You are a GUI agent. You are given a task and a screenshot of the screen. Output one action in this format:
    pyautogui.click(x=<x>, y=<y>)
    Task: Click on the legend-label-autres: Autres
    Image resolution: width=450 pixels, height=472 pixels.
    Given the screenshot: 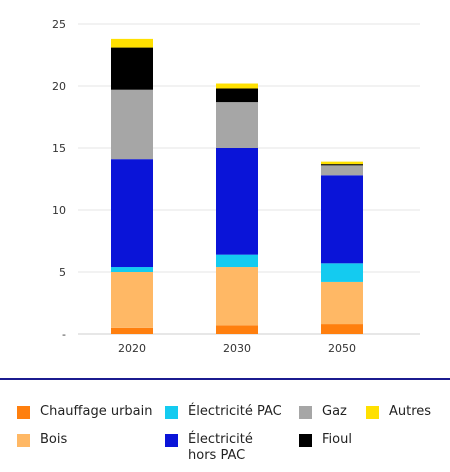 What is the action you would take?
    pyautogui.click(x=410, y=411)
    